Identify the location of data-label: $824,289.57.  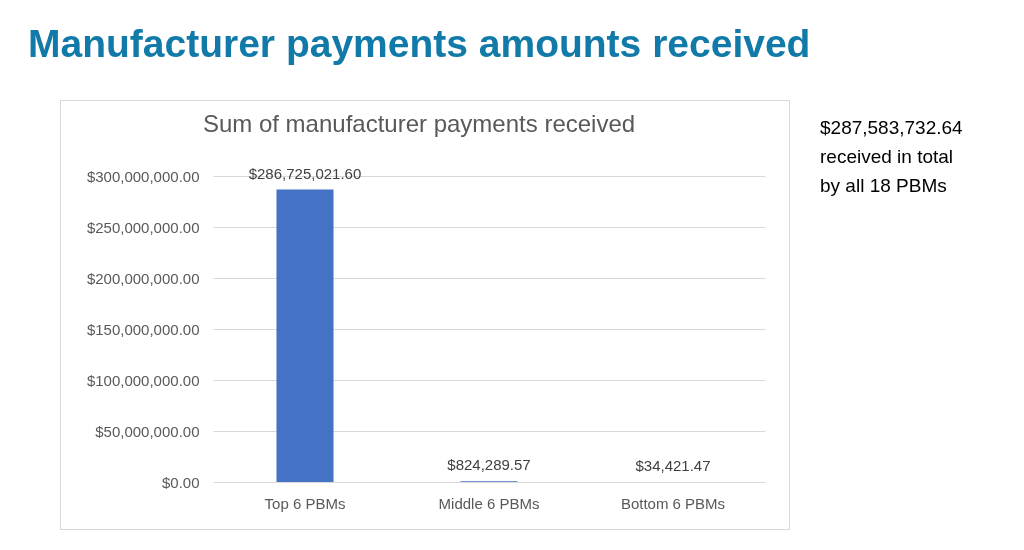
(489, 465).